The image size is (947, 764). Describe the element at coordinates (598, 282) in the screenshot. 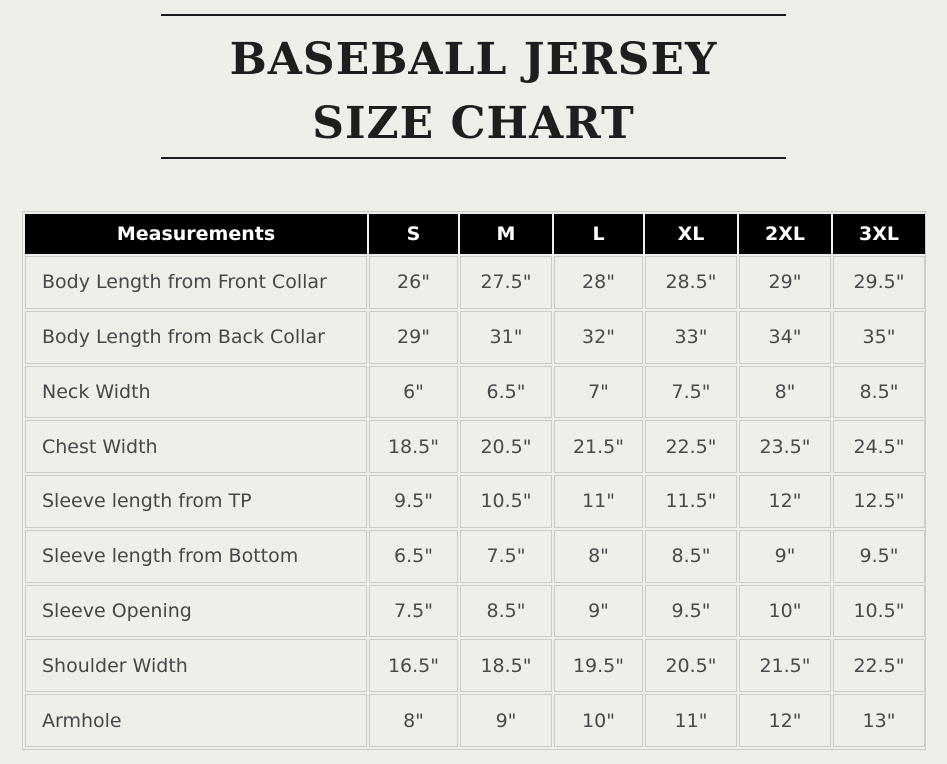

I see `size-value-cell: 28"` at that location.